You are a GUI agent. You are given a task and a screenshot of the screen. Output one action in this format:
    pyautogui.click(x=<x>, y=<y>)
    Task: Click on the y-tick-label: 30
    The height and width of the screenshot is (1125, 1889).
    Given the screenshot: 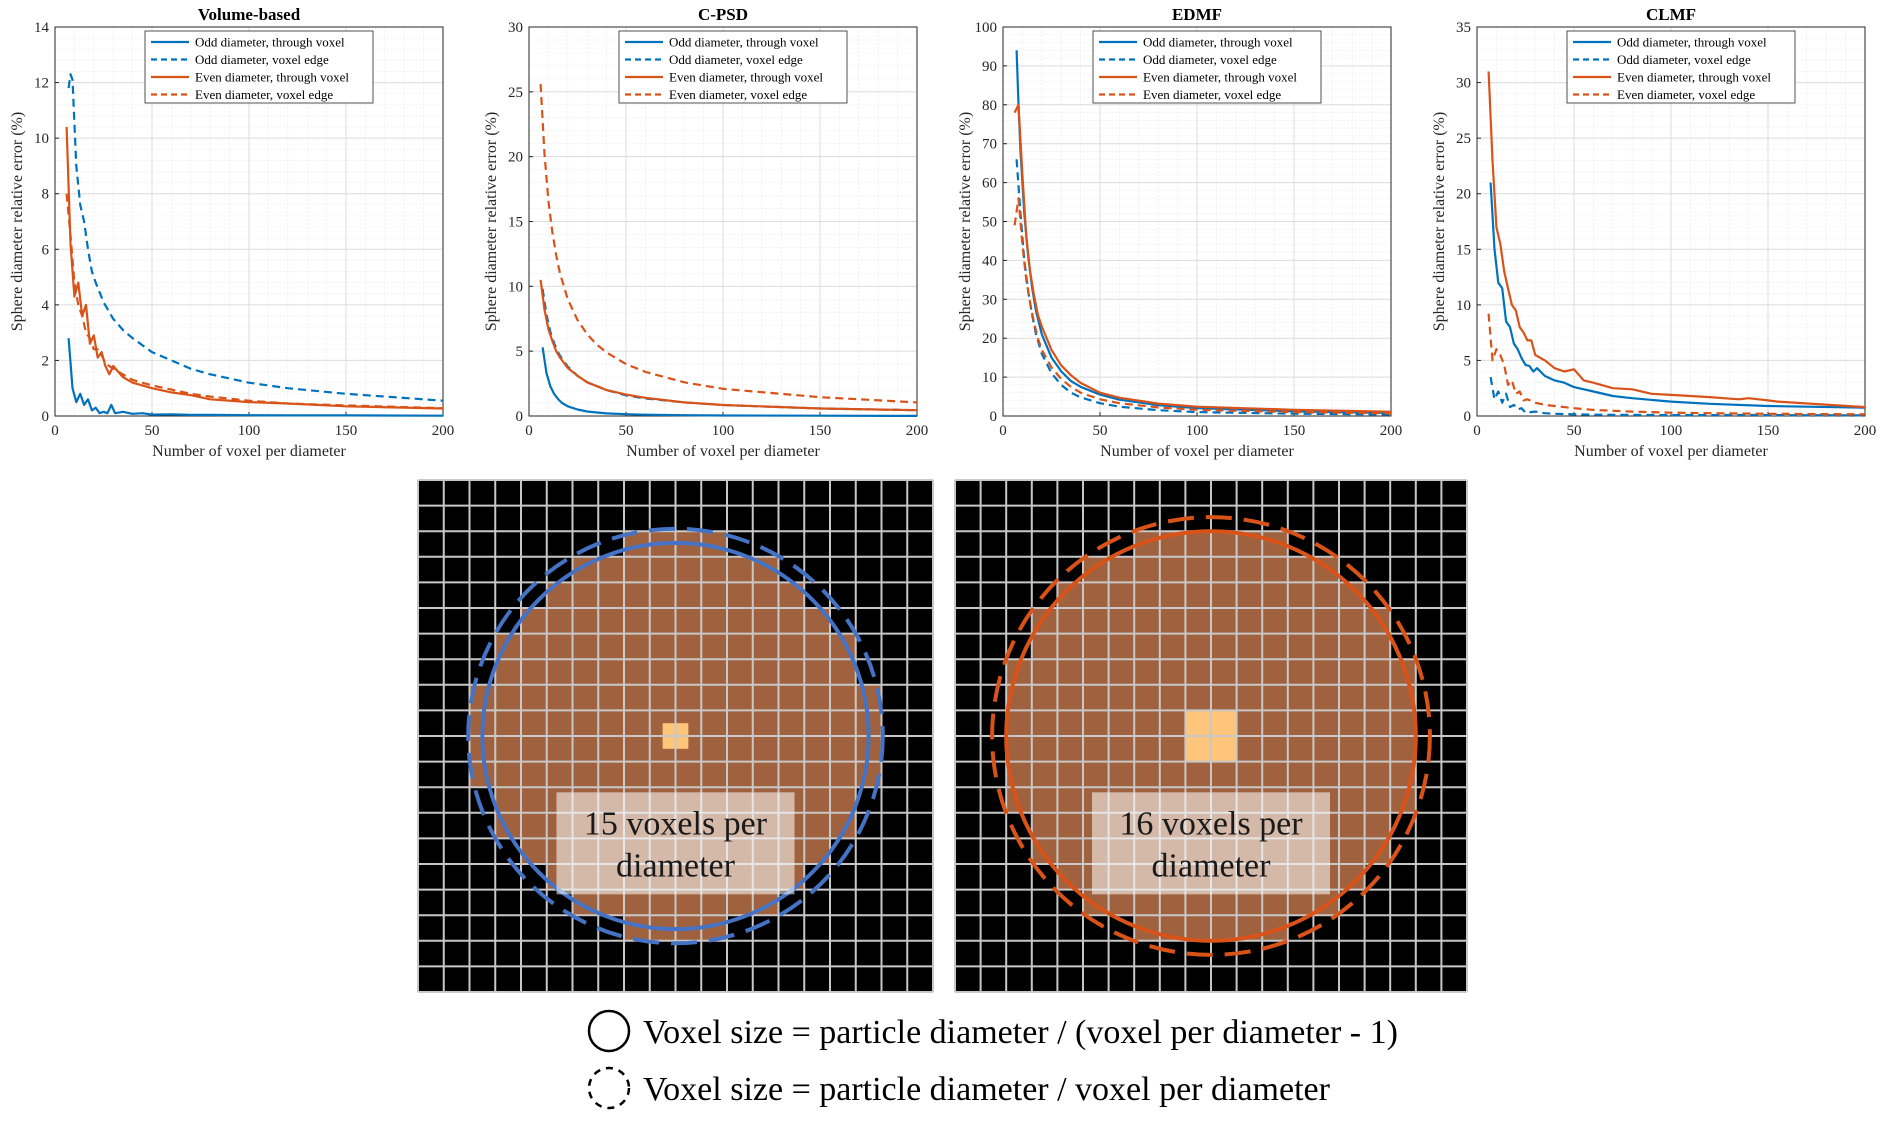 What is the action you would take?
    pyautogui.click(x=1463, y=84)
    